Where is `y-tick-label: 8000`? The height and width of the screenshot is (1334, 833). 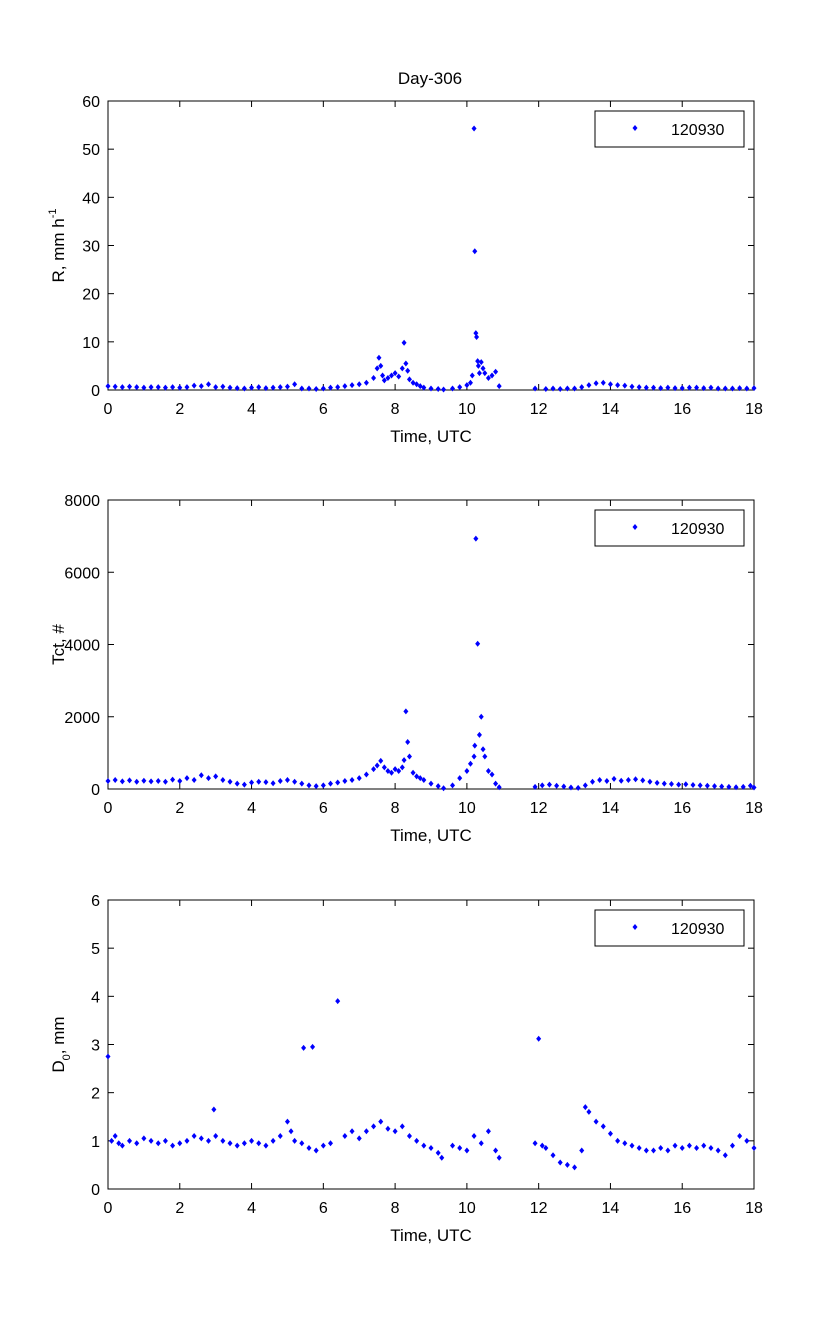
y-tick-label: 8000 is located at coordinates (82, 501).